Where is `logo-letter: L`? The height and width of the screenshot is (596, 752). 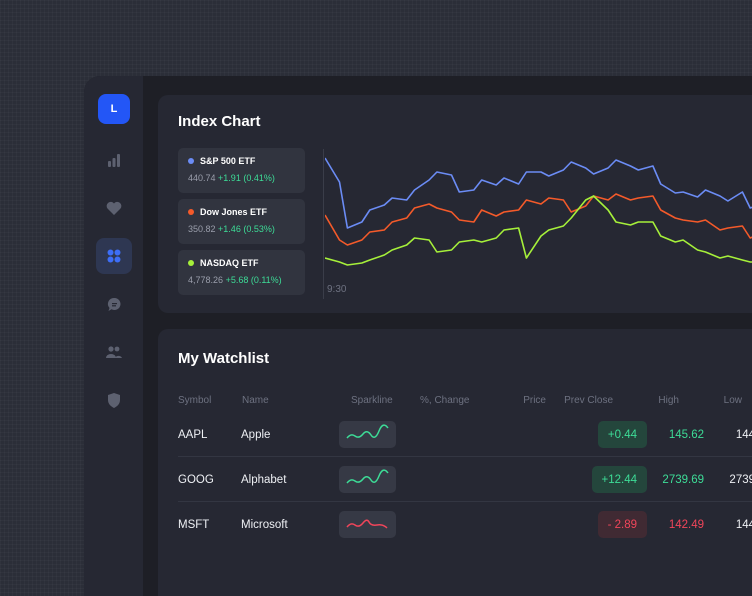 logo-letter: L is located at coordinates (114, 109).